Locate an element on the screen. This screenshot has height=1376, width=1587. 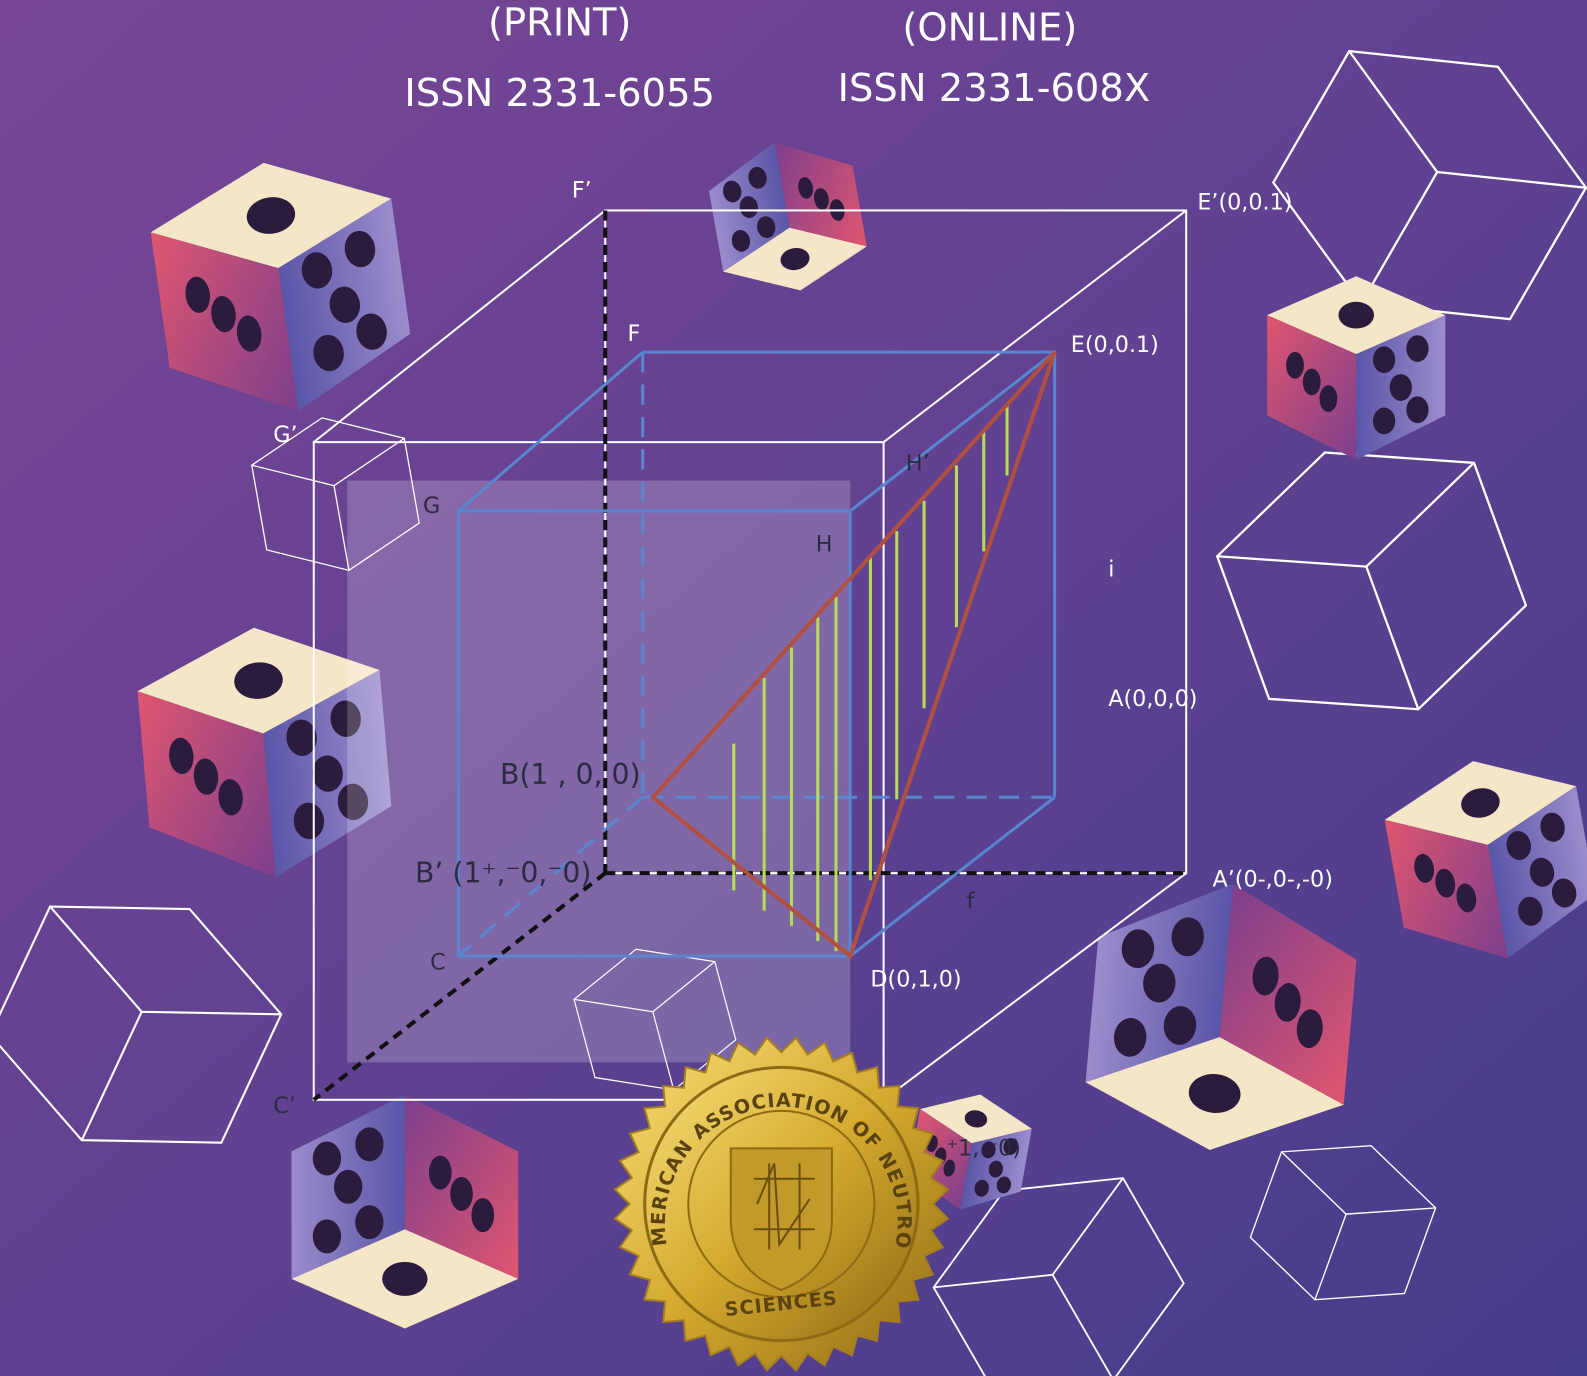
point-label: E’(0,0.1) is located at coordinates (1244, 202).